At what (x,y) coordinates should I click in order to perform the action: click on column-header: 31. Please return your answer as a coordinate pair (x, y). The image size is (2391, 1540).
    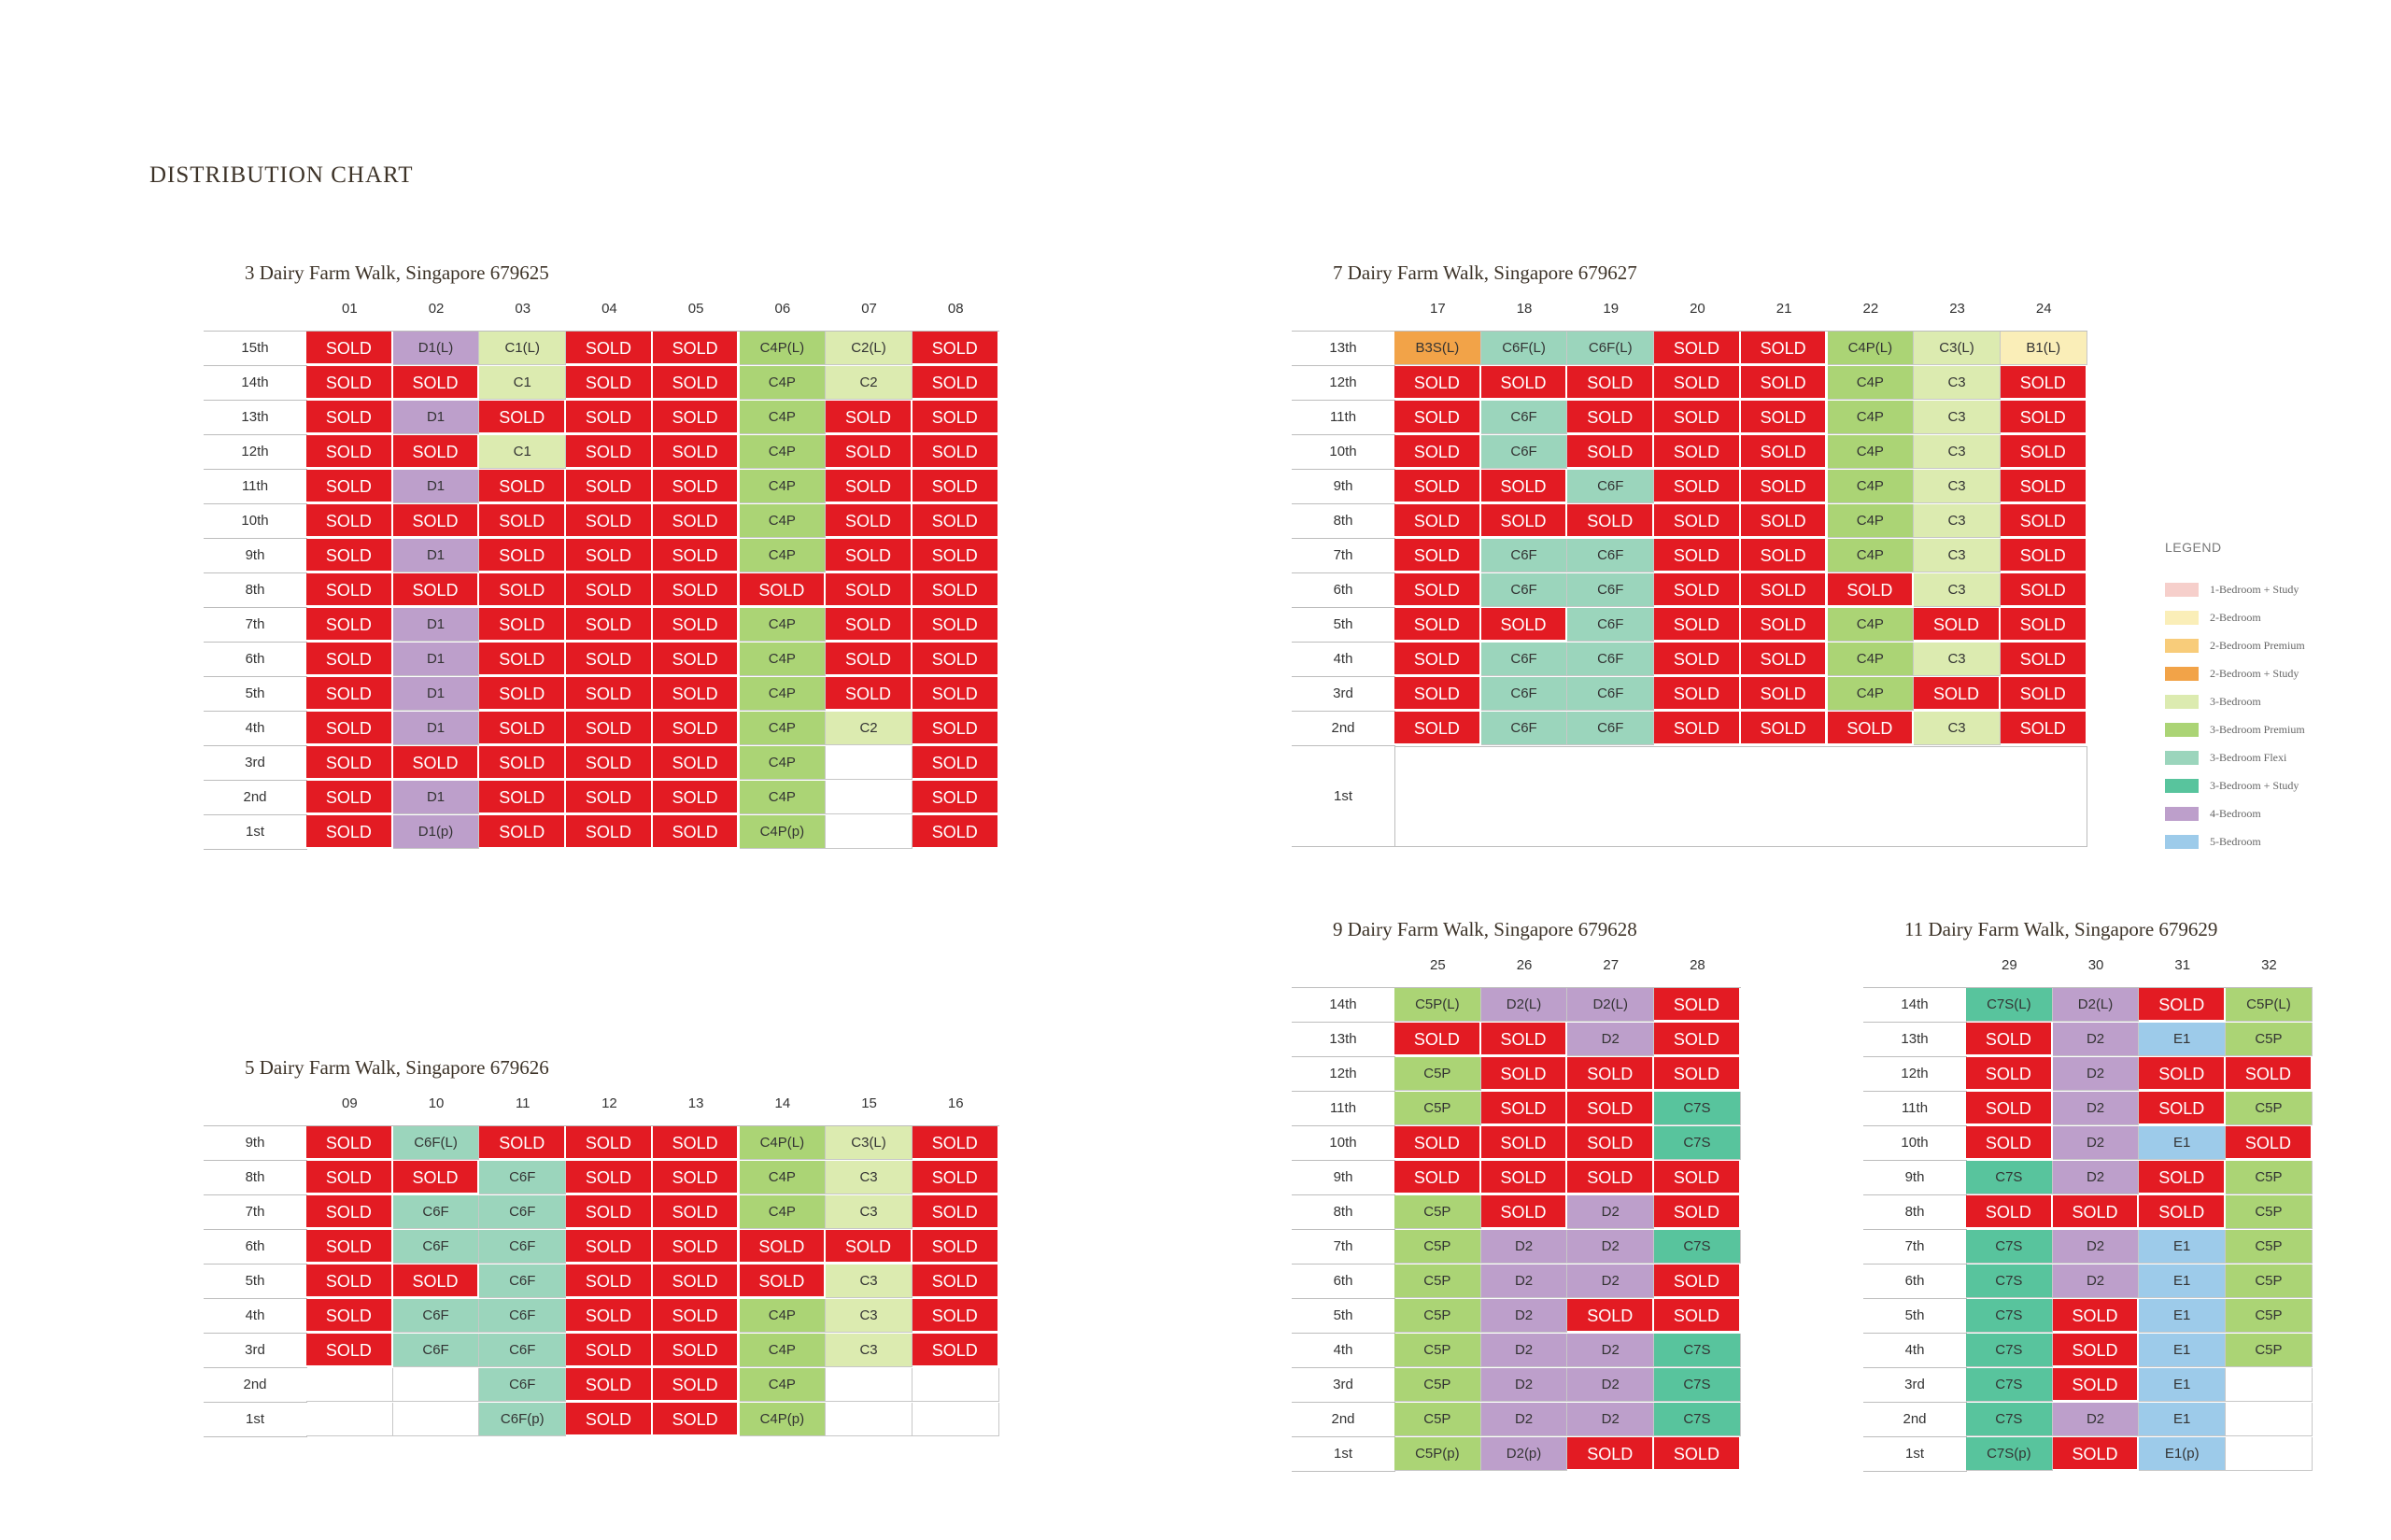
    Looking at the image, I should click on (2182, 965).